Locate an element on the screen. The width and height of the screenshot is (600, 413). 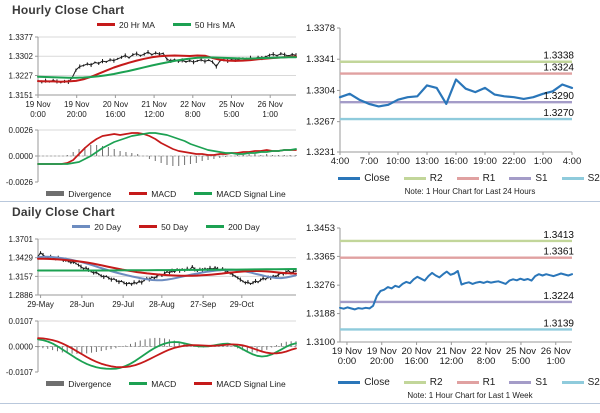
svg-text: 22:00 is located at coordinates (514, 161).